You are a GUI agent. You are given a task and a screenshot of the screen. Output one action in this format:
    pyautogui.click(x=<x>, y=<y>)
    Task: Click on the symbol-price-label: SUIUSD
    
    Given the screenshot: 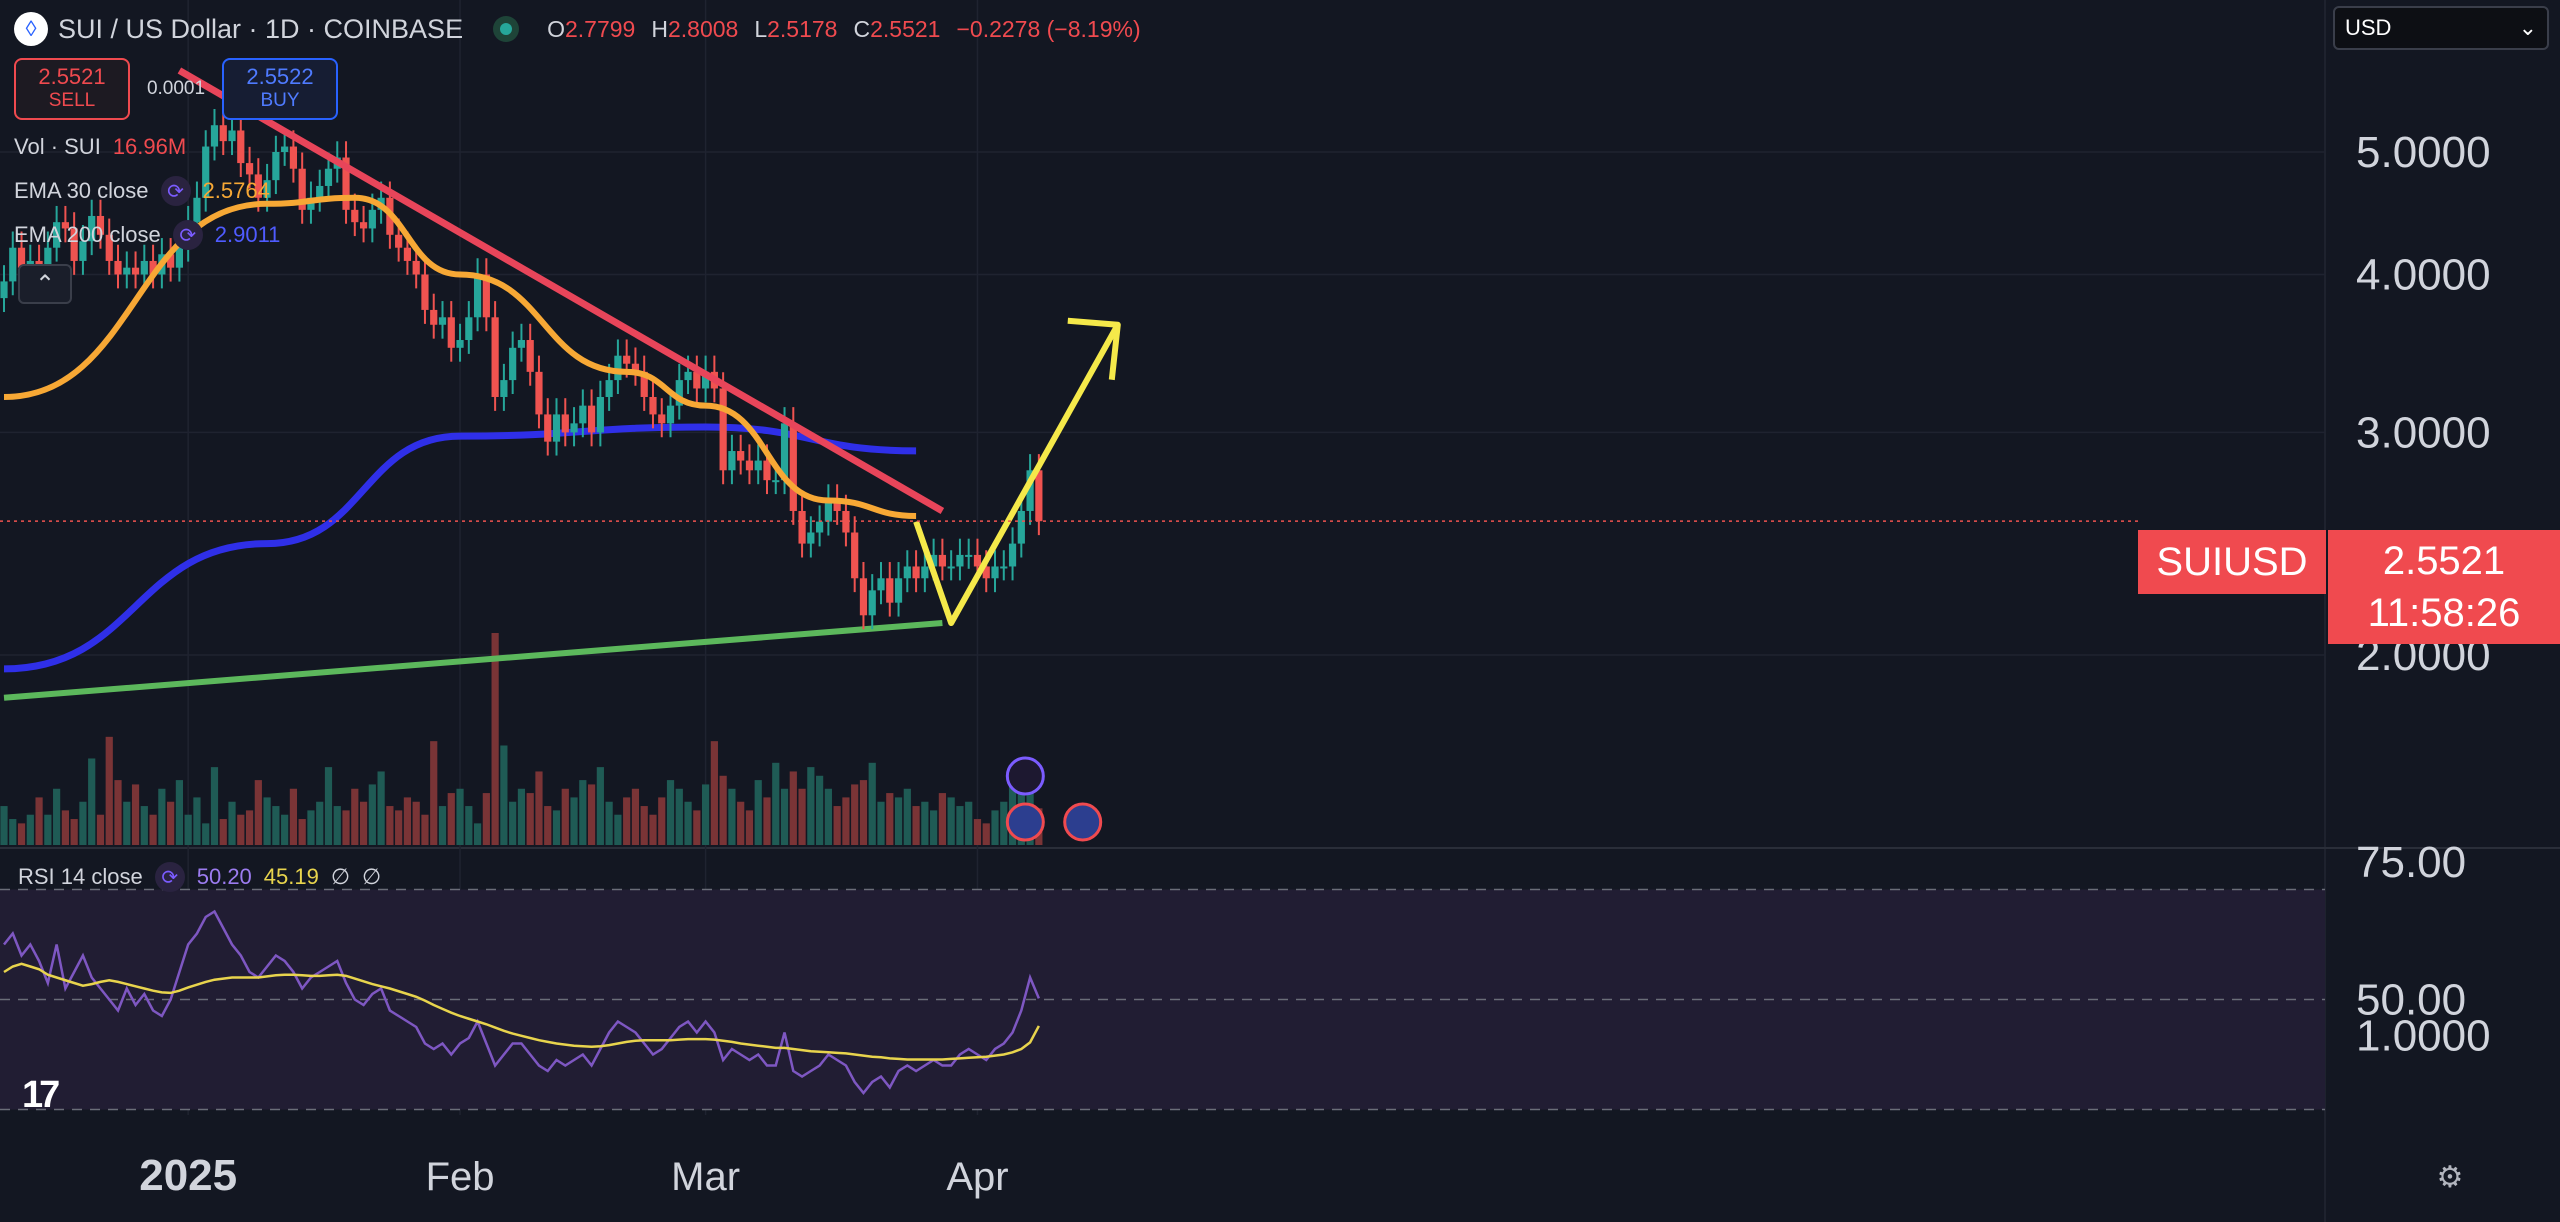 What is the action you would take?
    pyautogui.click(x=2232, y=562)
    